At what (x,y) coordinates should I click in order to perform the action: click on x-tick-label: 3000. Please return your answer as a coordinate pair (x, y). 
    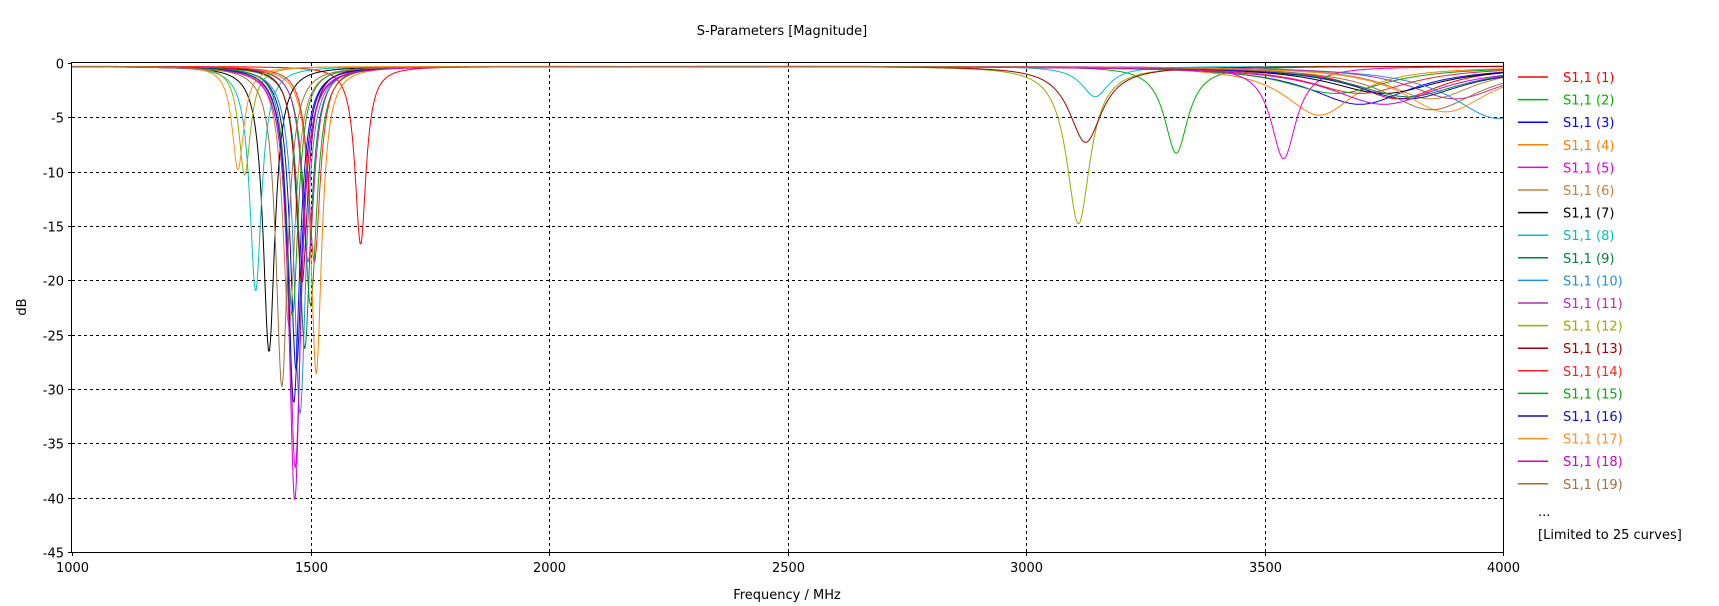
    Looking at the image, I should click on (1026, 568).